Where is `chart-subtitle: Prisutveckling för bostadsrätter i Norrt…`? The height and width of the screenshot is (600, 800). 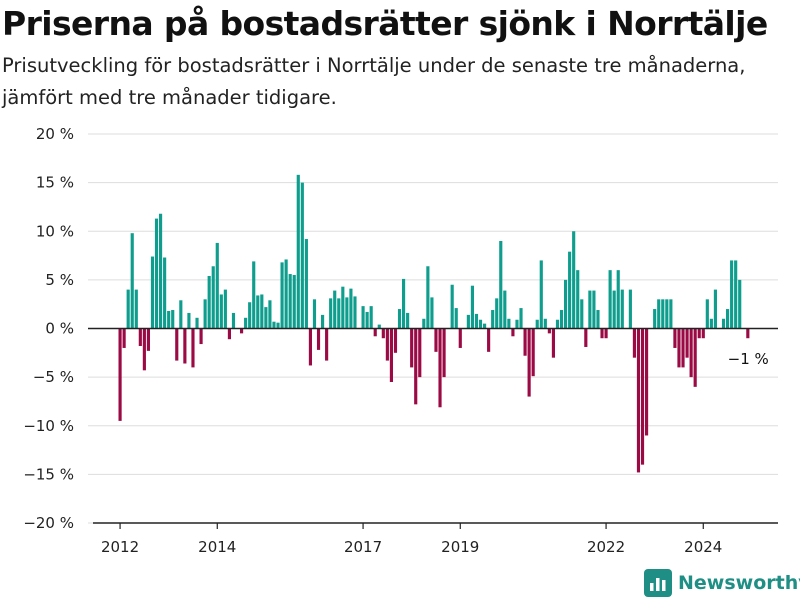 chart-subtitle: Prisutveckling för bostadsrätter i Norrt… is located at coordinates (374, 81).